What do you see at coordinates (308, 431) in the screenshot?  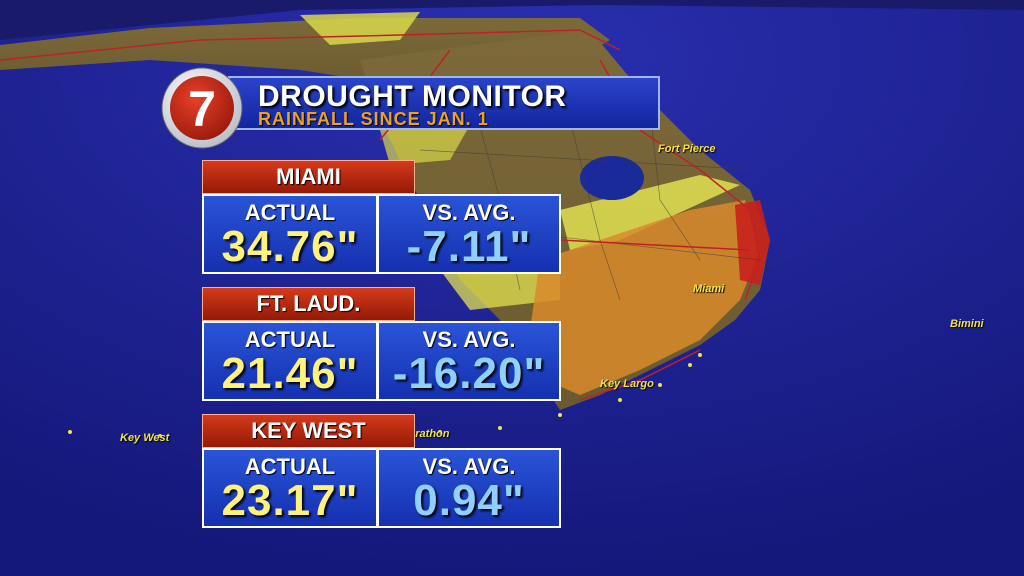 I see `station-name: KEY WEST` at bounding box center [308, 431].